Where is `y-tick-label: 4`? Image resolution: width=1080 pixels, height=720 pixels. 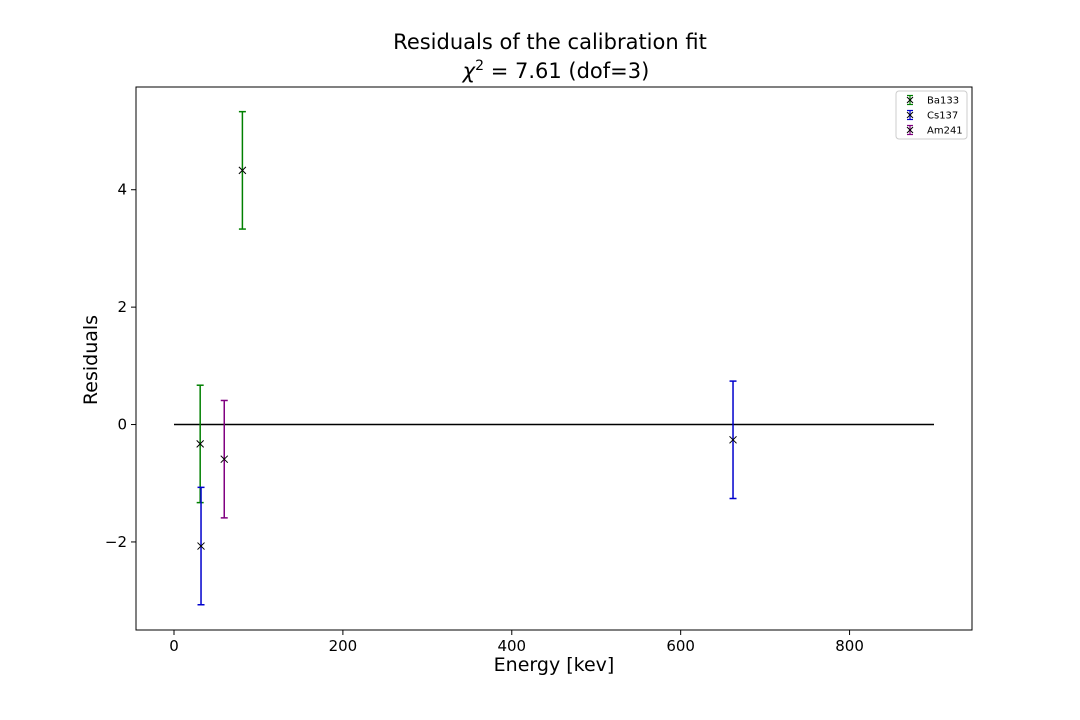
y-tick-label: 4 is located at coordinates (122, 190).